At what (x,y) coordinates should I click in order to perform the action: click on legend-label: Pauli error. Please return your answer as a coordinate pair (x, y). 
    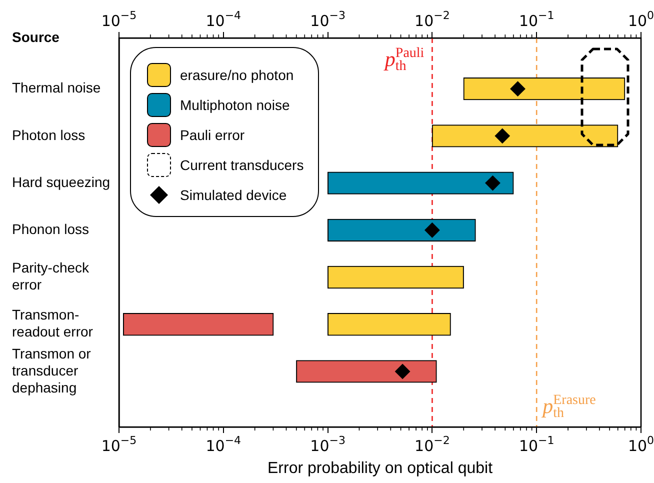
    Looking at the image, I should click on (212, 135).